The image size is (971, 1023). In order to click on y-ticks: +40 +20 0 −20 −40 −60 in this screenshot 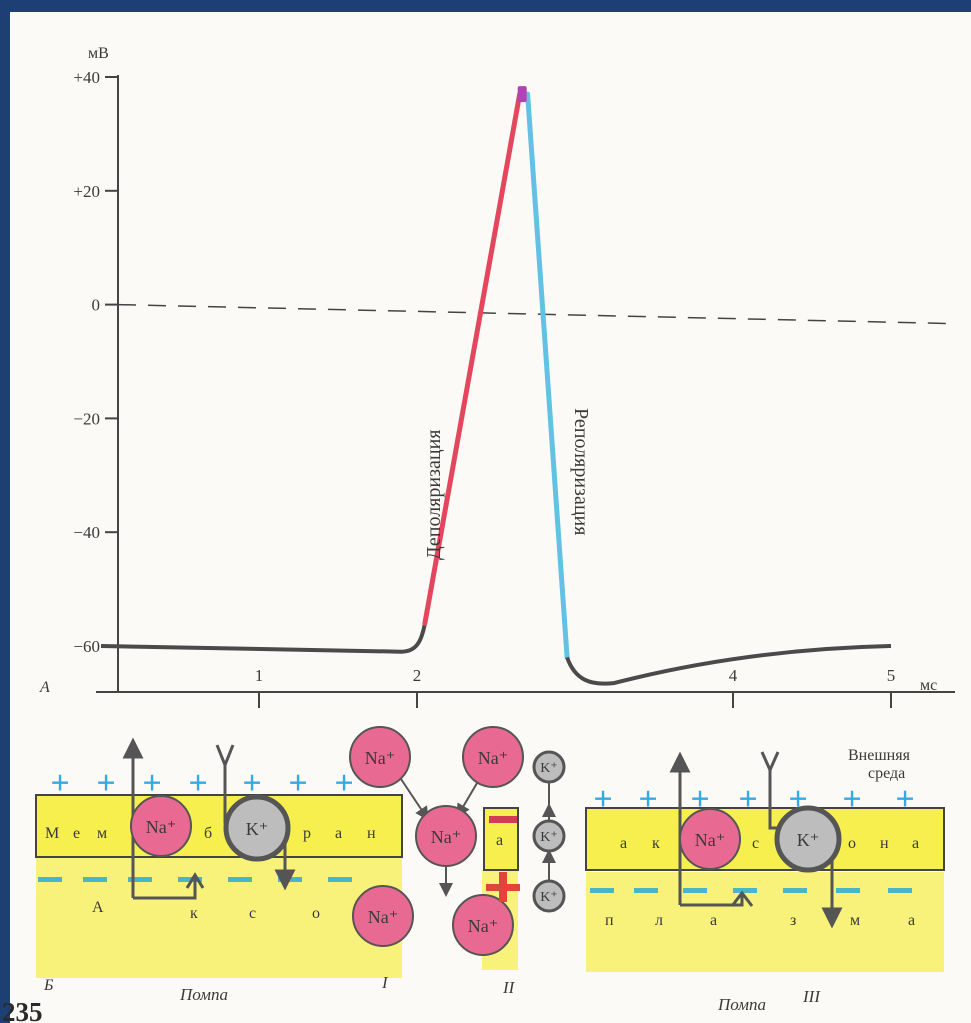, I will do `click(95, 362)`.